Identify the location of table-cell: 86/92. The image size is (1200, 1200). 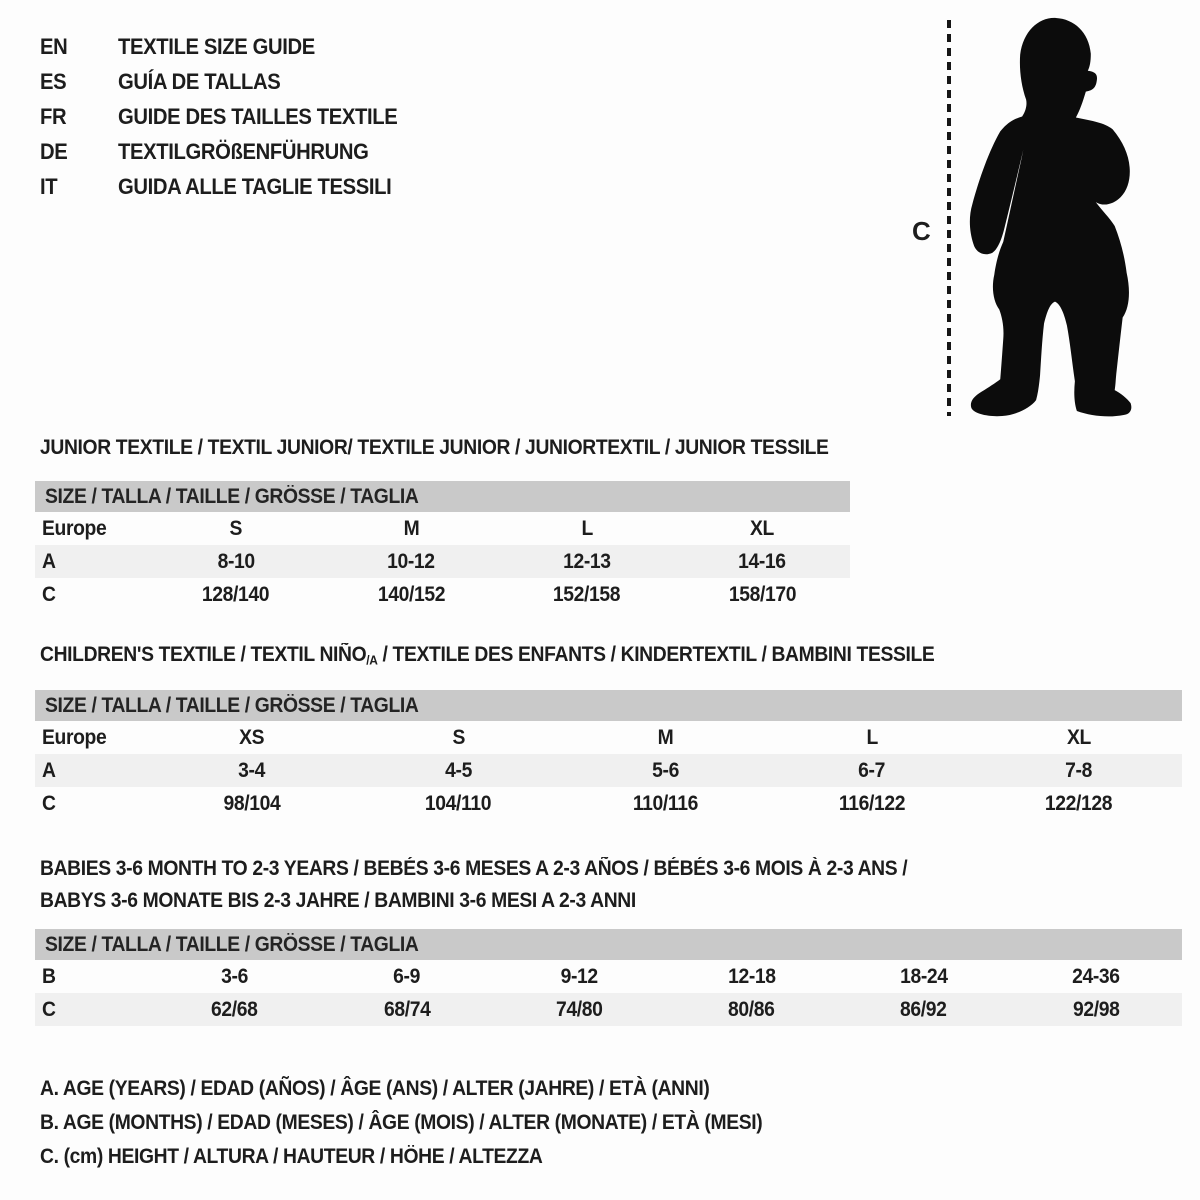
(923, 1009).